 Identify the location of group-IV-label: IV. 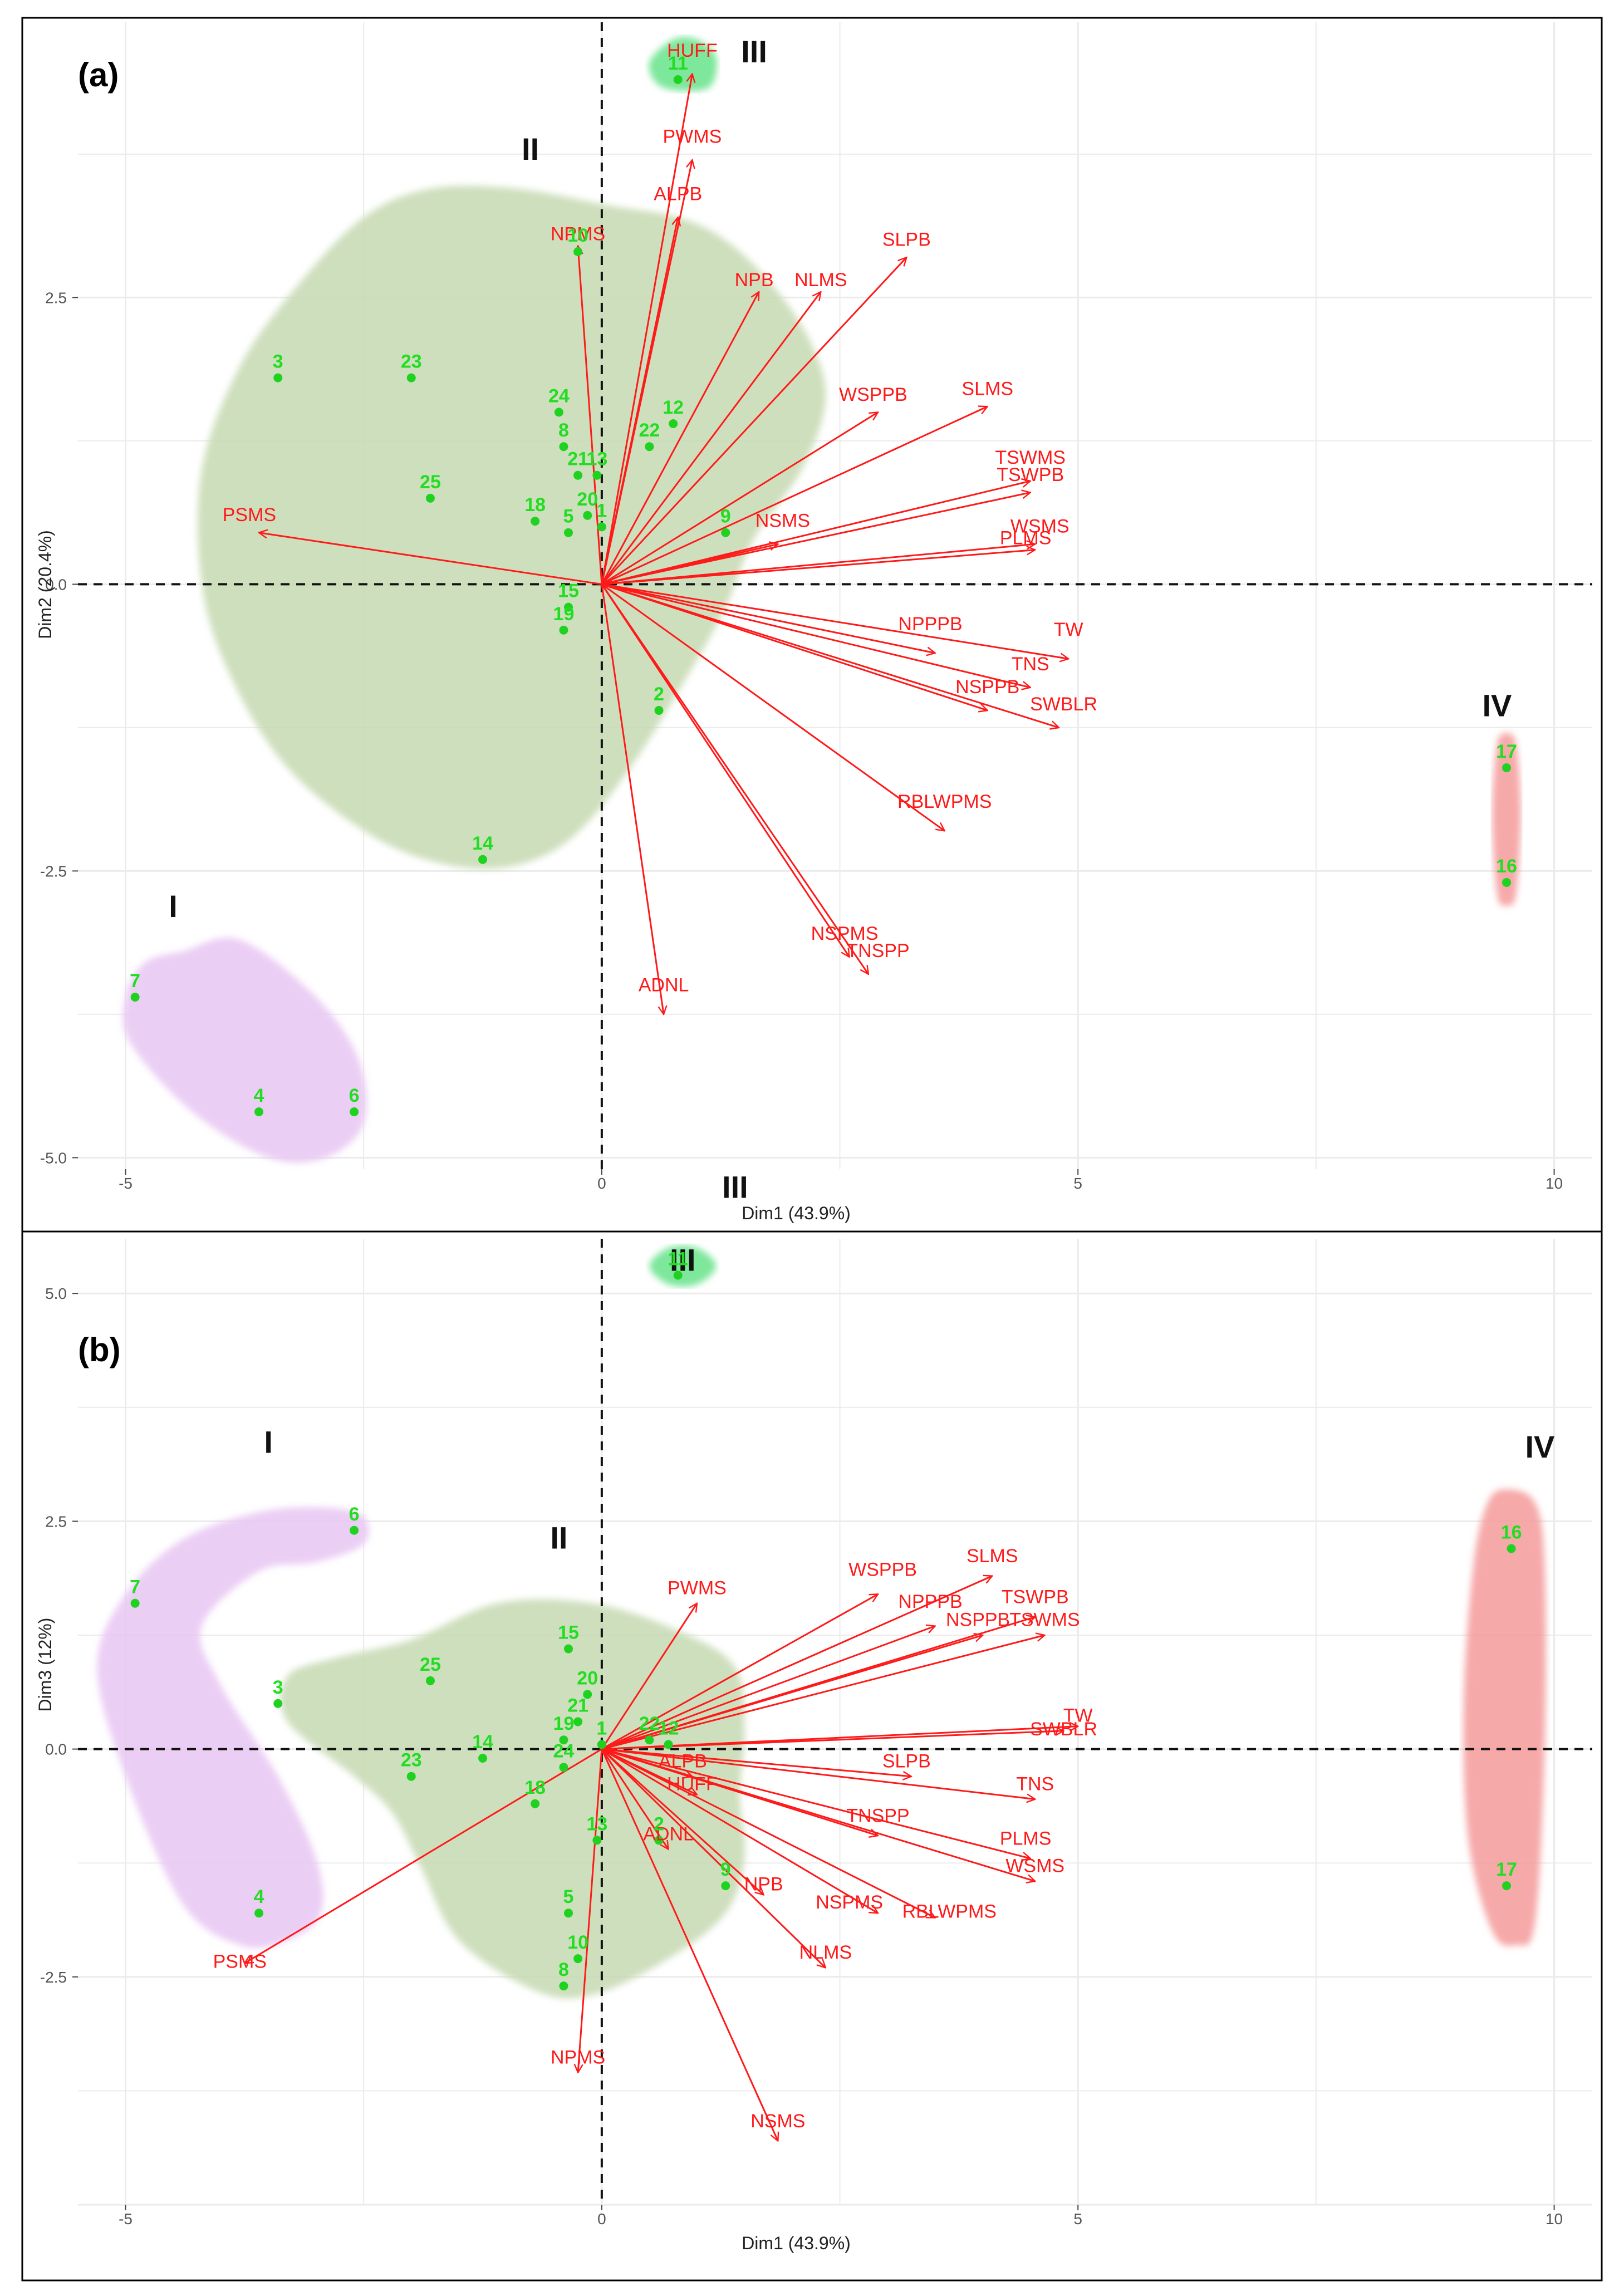
(1539, 1446).